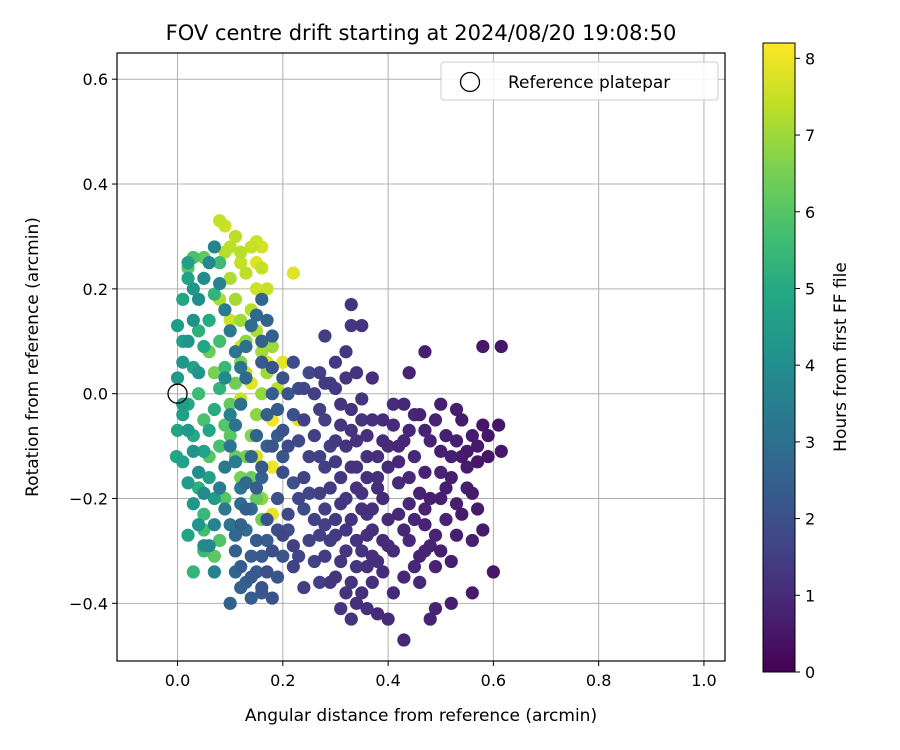  I want to click on x-axis-label: Angular distance from reference (arcmin), so click(421, 716).